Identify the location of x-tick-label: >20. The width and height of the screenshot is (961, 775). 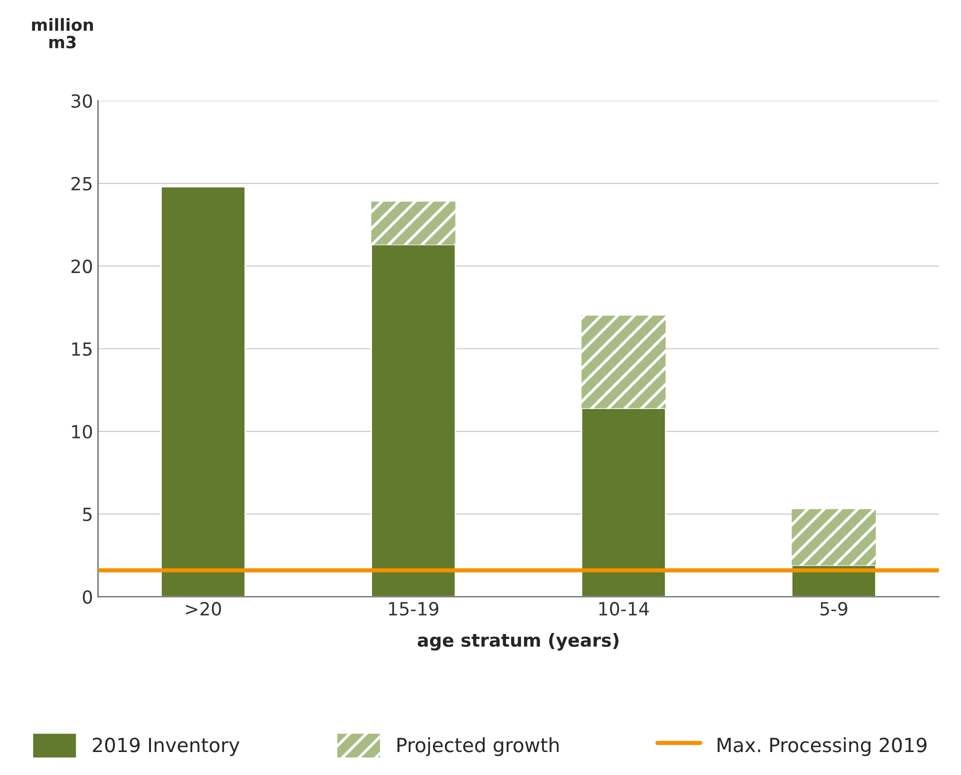
(203, 609).